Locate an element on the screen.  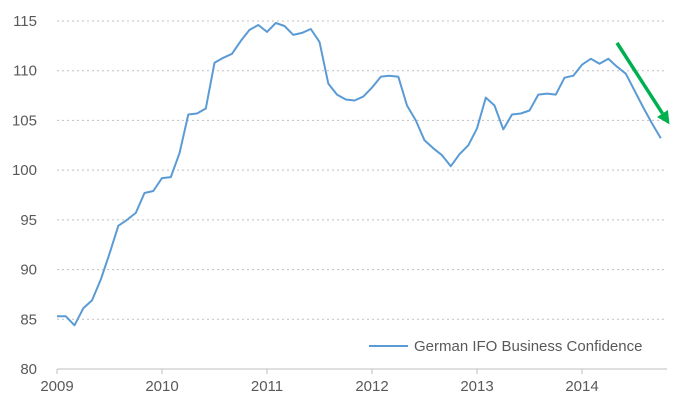
y-tick-label: 100 is located at coordinates (24, 170).